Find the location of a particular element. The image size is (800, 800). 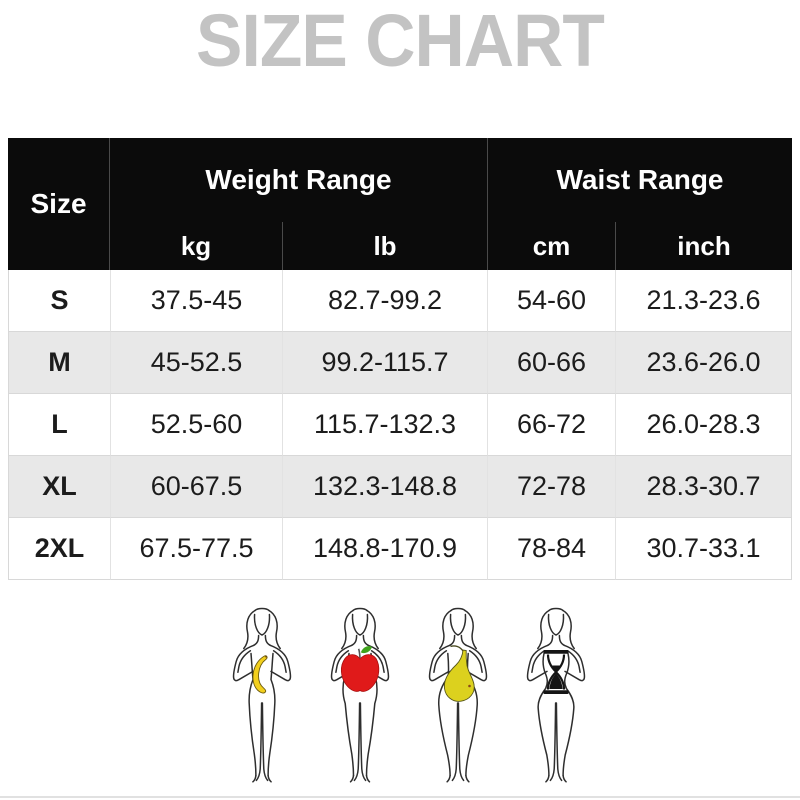

apple-body-outline is located at coordinates (360, 695).